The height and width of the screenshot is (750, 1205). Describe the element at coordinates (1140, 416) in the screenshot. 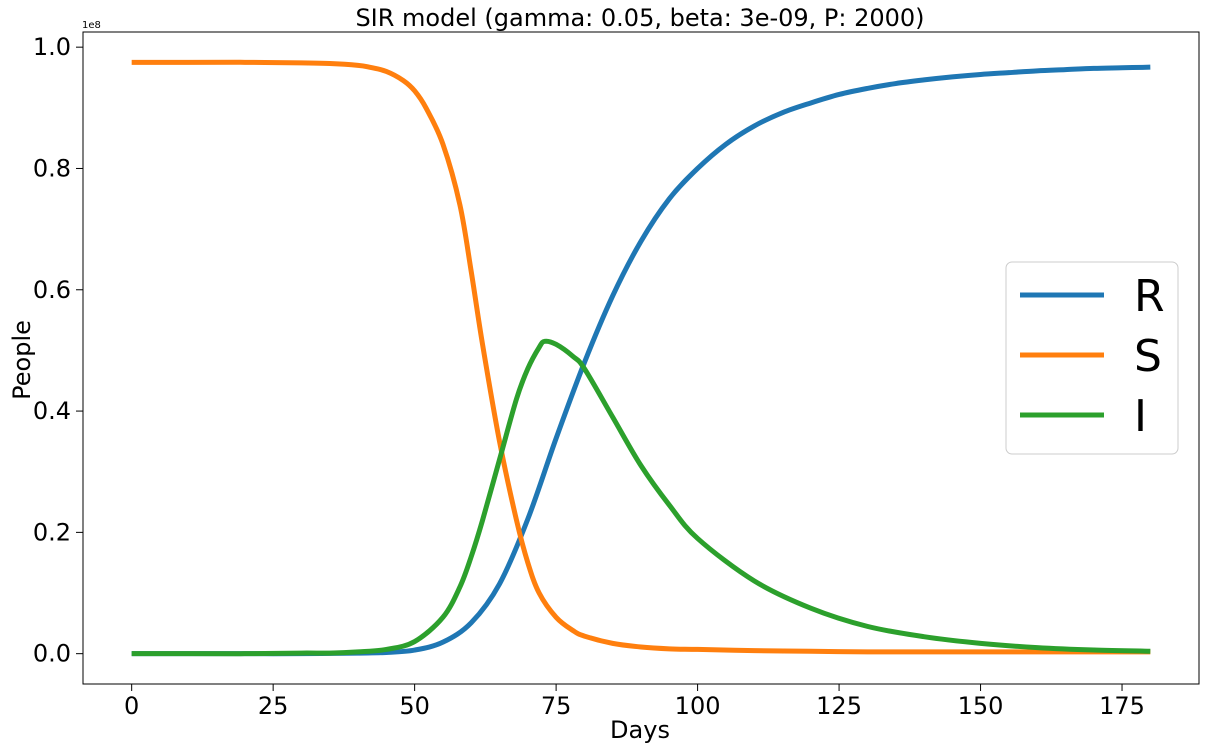

I see `legend-label-i: I` at that location.